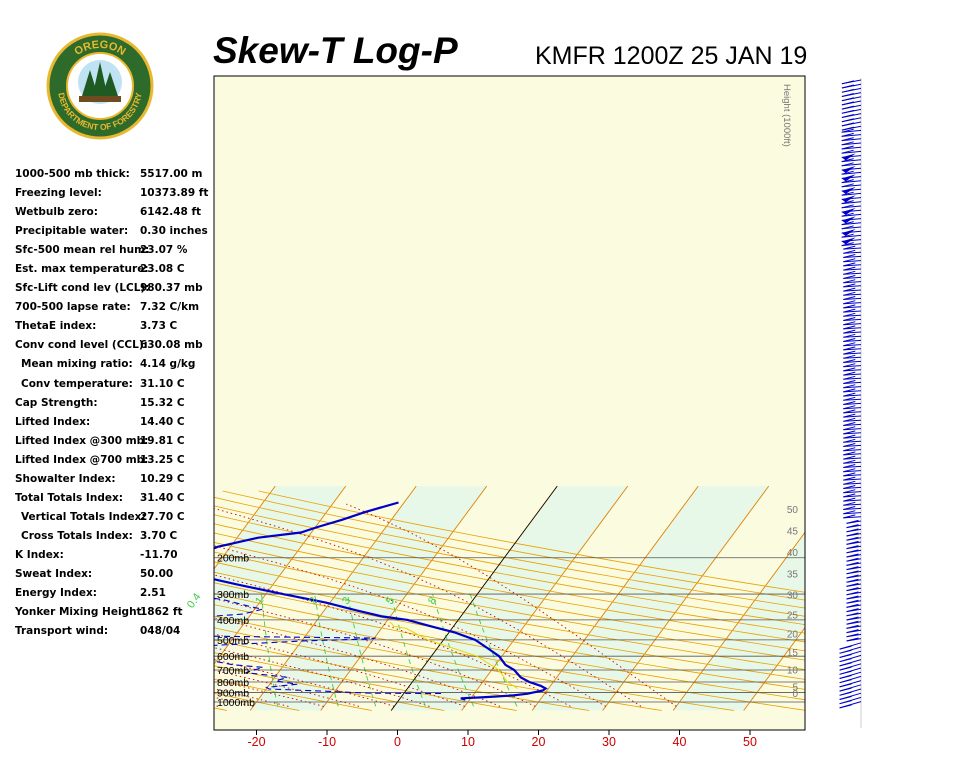  I want to click on chart-title: Skew-T Log-P, so click(335, 50).